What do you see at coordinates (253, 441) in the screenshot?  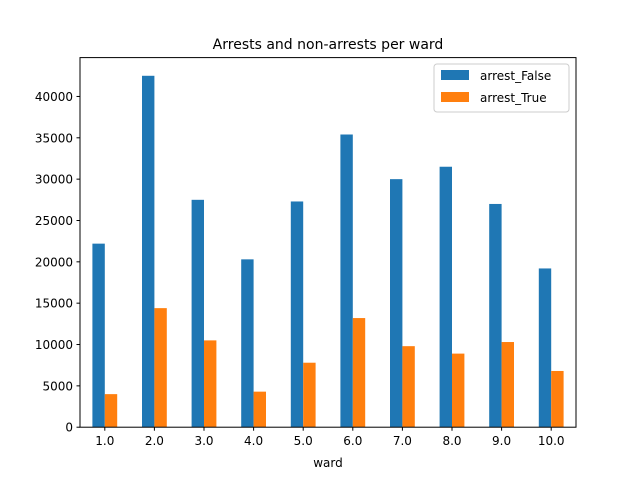 I see `x-tick-label: 4.0` at bounding box center [253, 441].